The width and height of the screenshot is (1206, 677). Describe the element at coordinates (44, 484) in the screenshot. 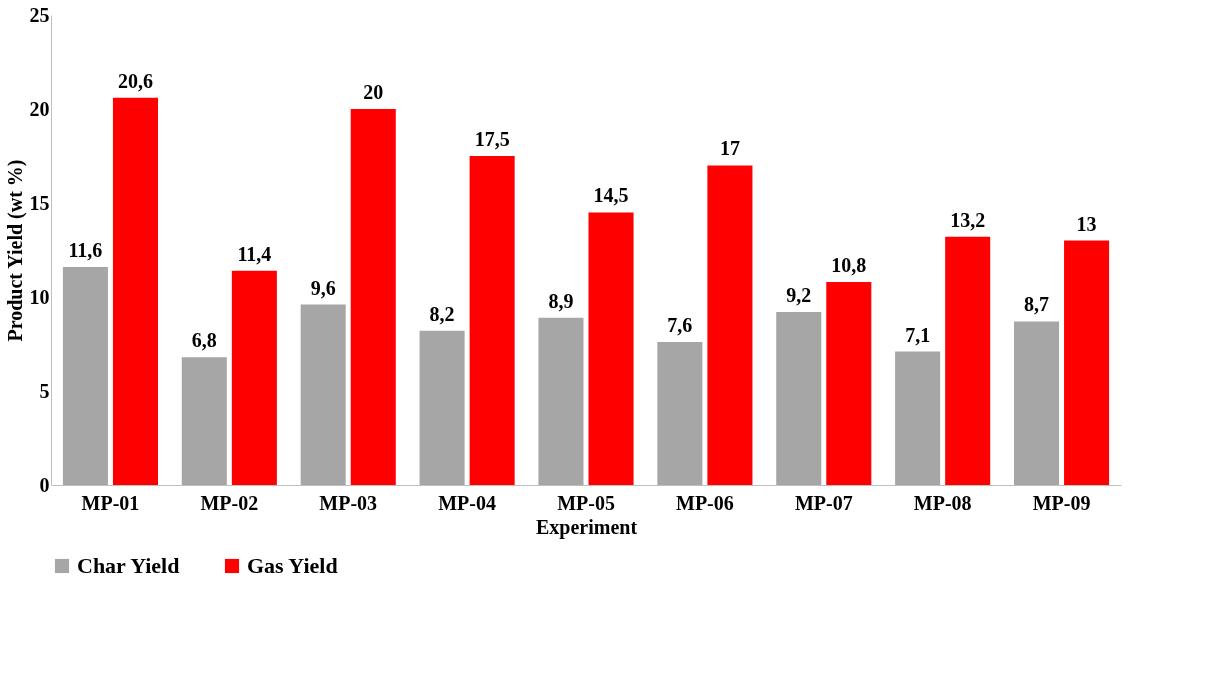

I see `y-tick-label: 0` at that location.